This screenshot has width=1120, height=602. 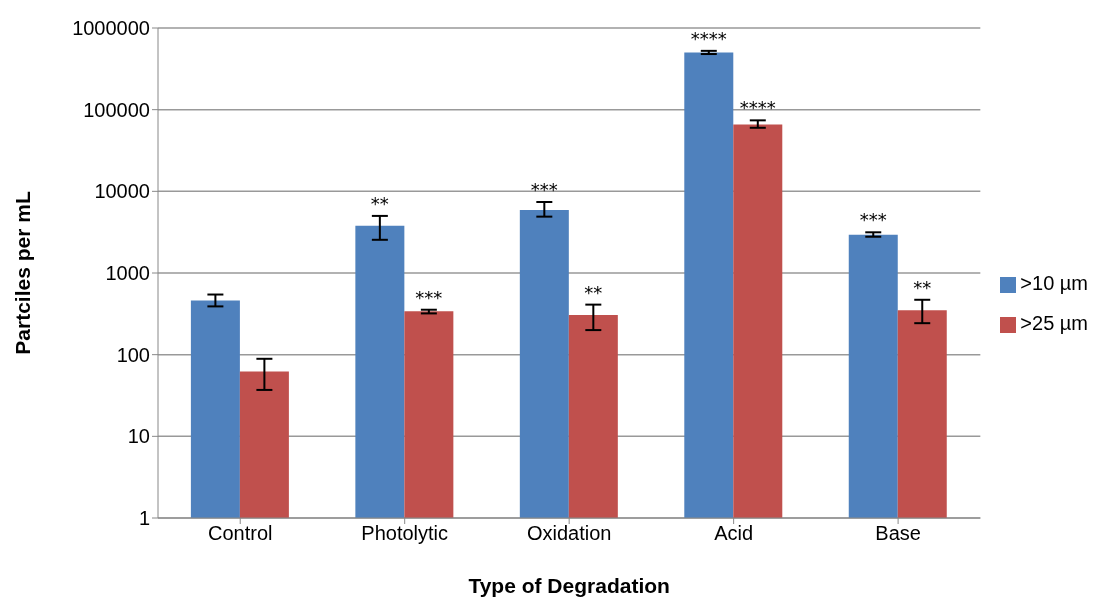 What do you see at coordinates (116, 109) in the screenshot?
I see `y-tick-label: 100000` at bounding box center [116, 109].